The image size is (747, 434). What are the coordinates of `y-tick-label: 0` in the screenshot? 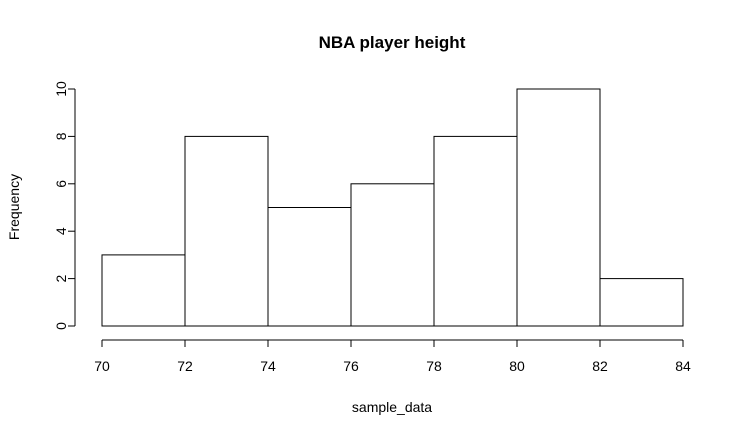 It's located at (61, 326).